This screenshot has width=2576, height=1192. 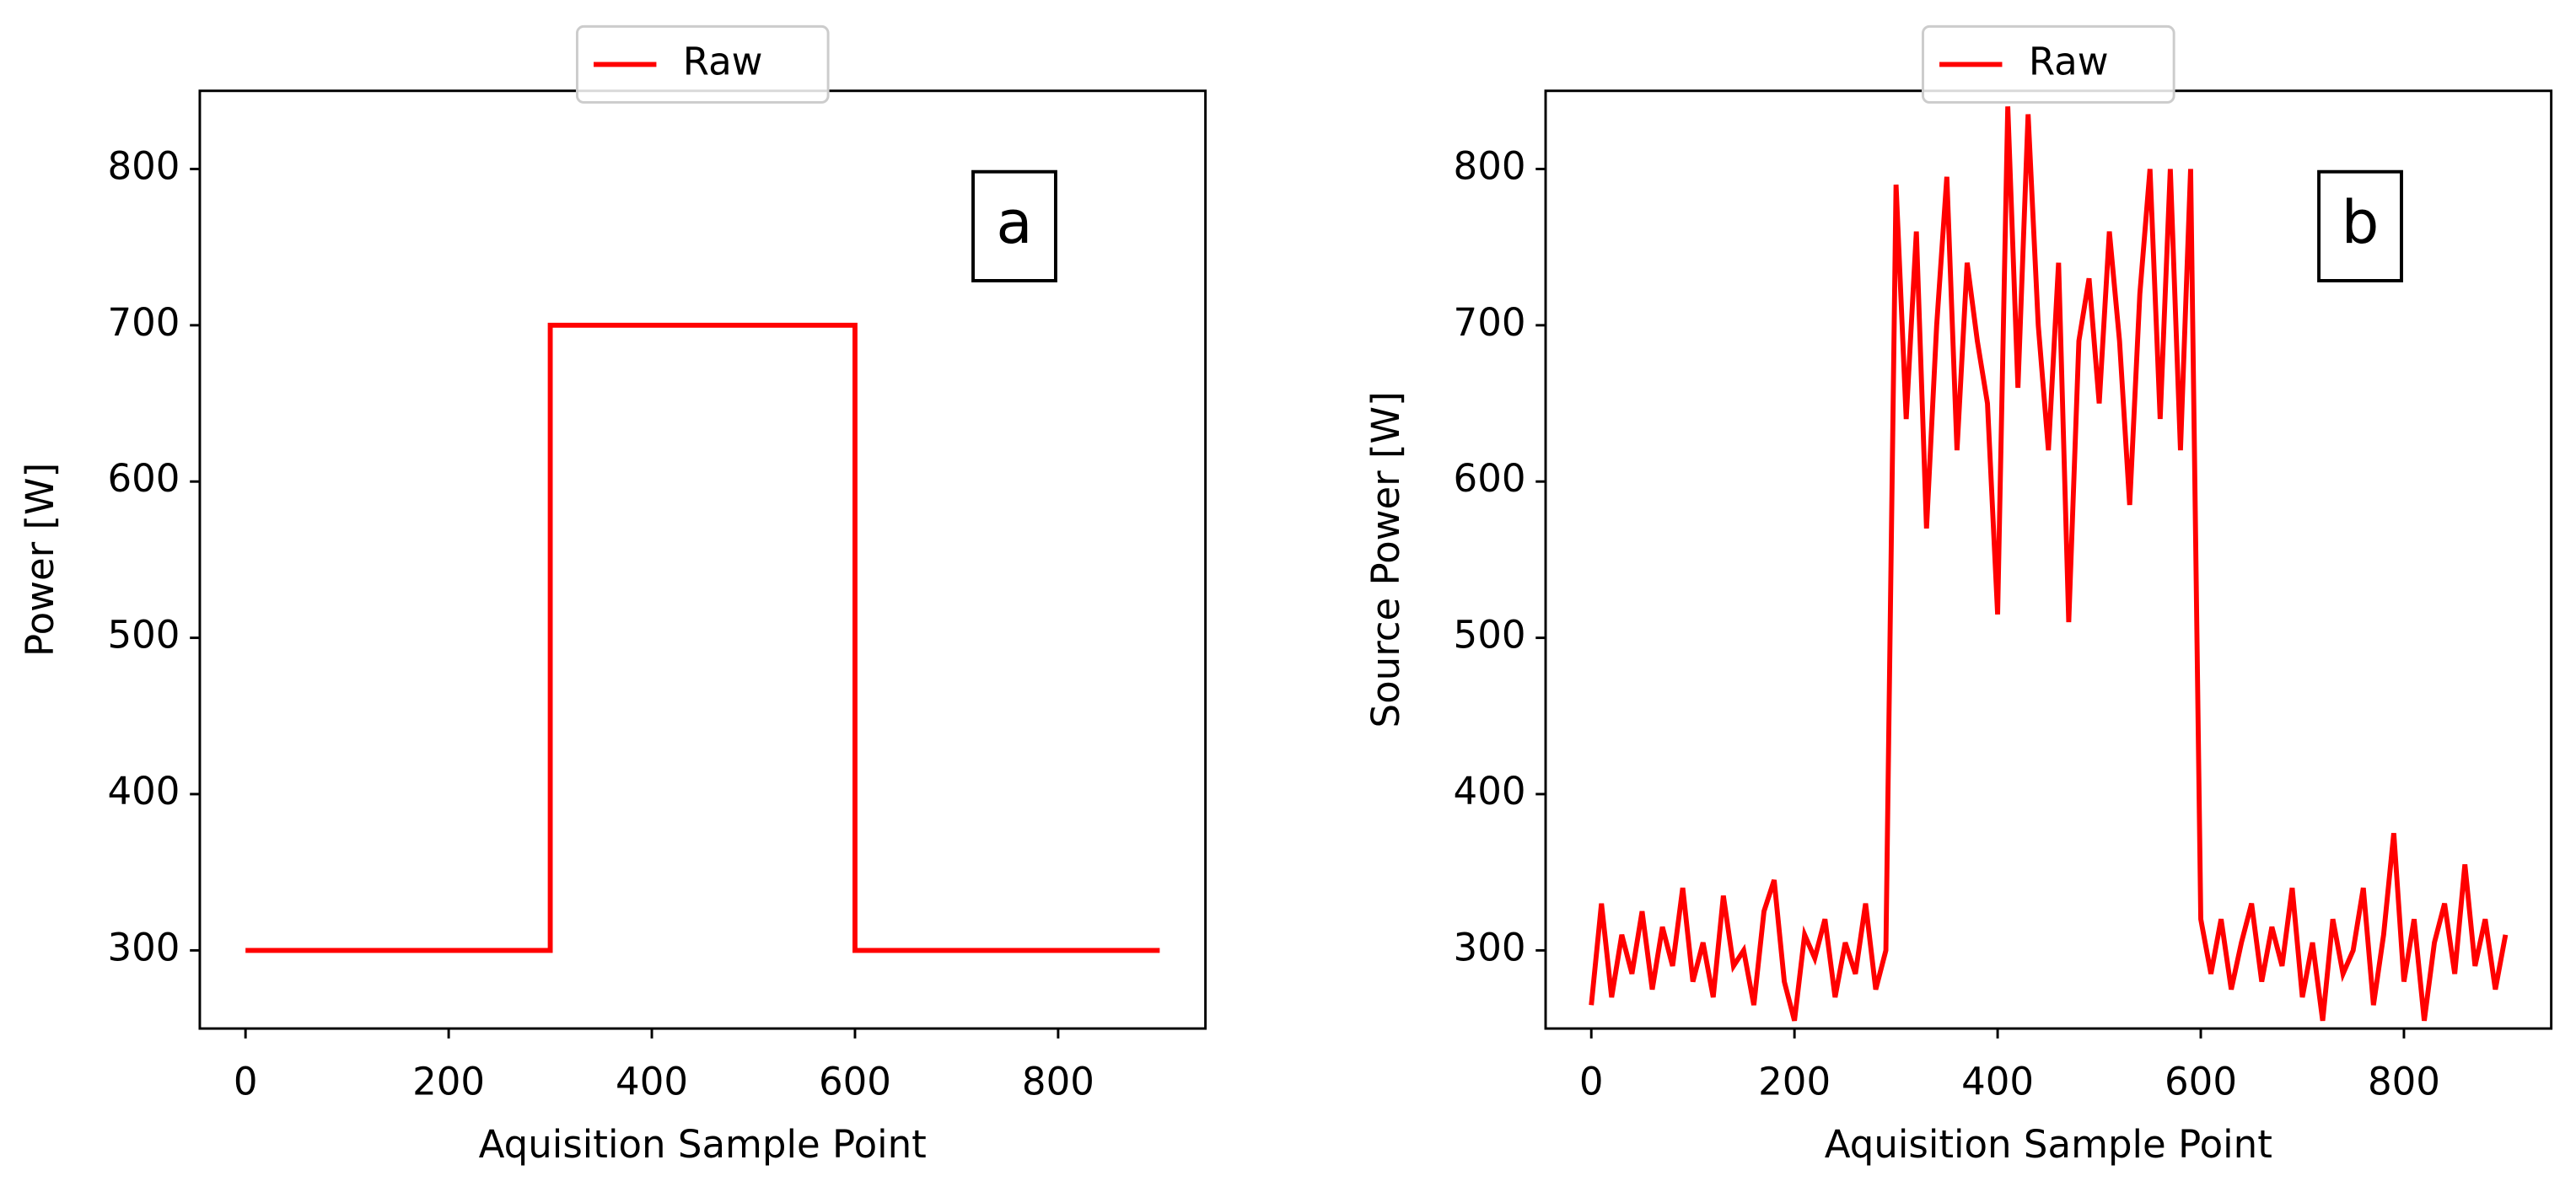 What do you see at coordinates (1385, 559) in the screenshot?
I see `y-axis-label: Source Power [W]` at bounding box center [1385, 559].